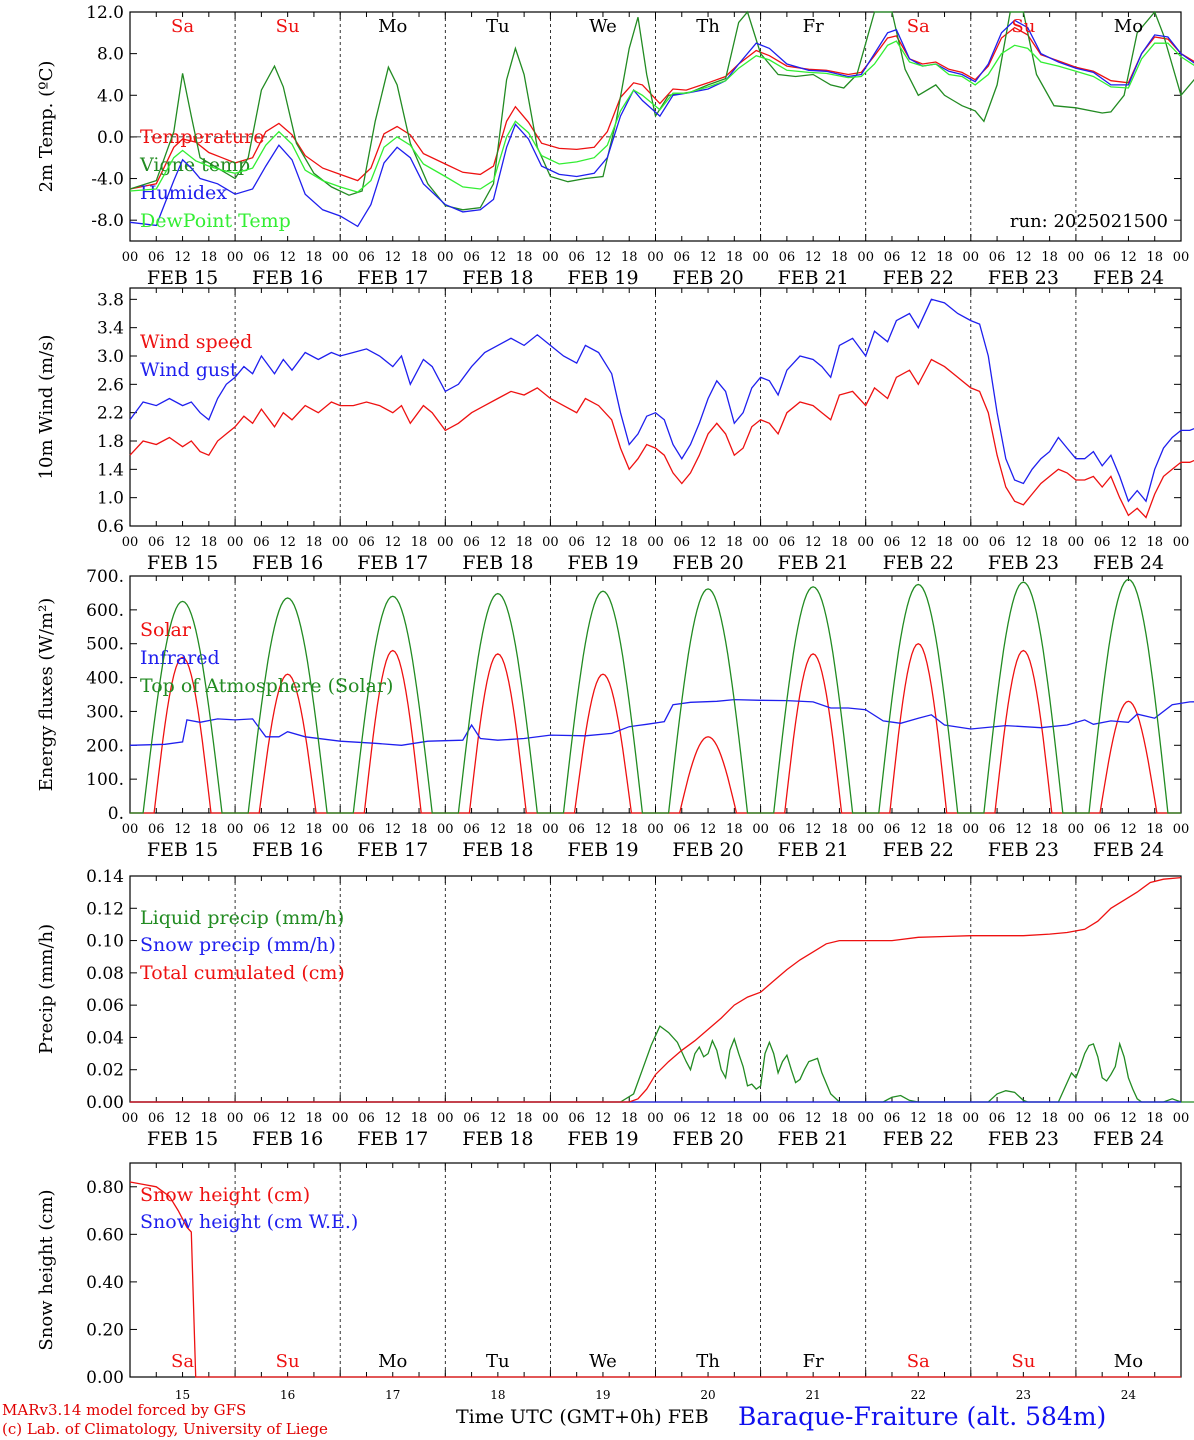  I want to click on weekday-label: Fr, so click(813, 1361).